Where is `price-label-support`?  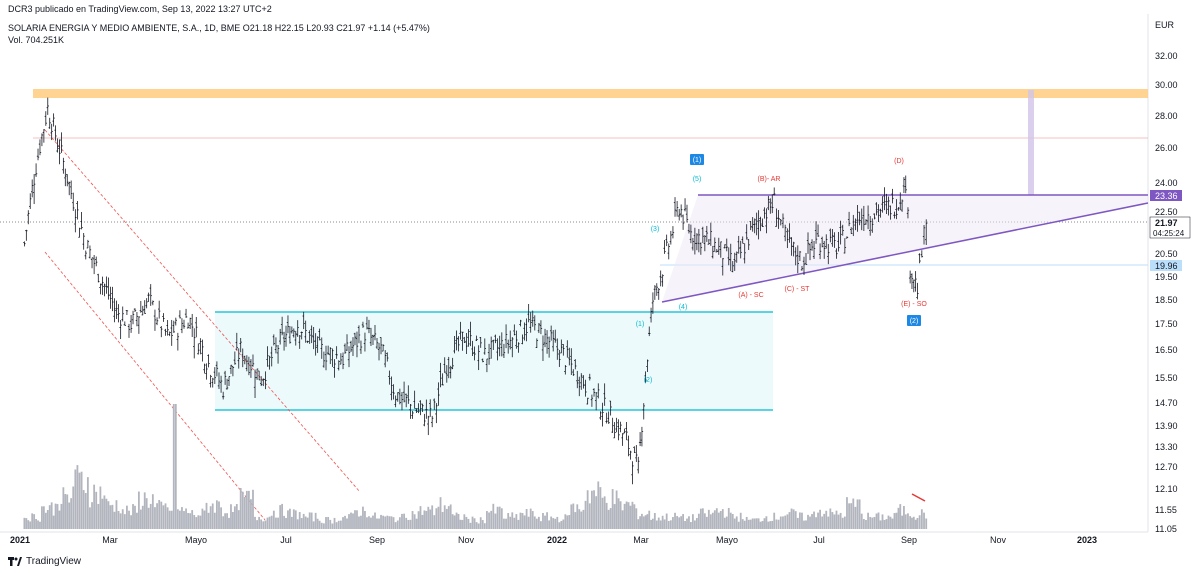
price-label-support is located at coordinates (1166, 265).